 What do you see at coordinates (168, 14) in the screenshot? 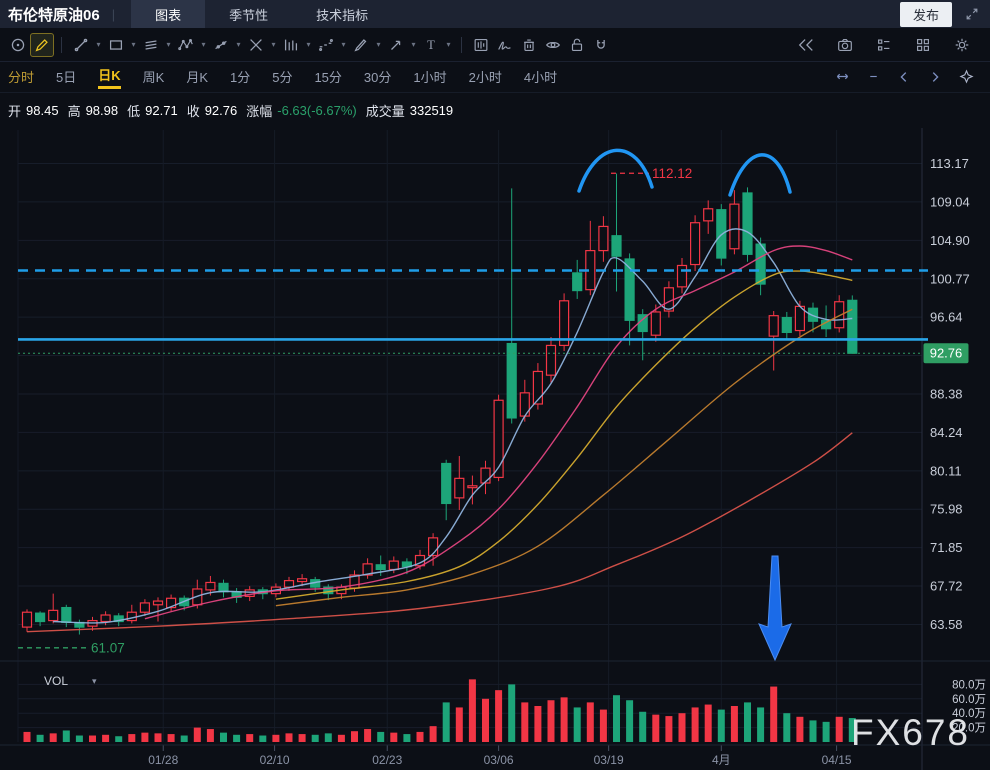
I see `tab-chart: 图表` at bounding box center [168, 14].